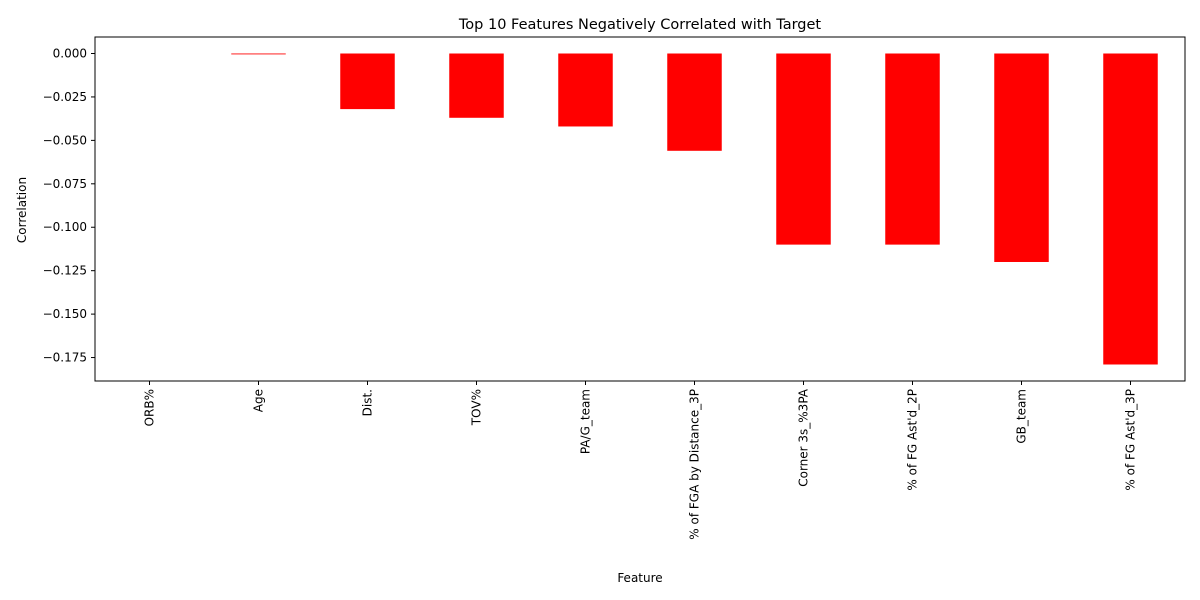 This screenshot has width=1200, height=600. I want to click on y-axis-title: Correlation, so click(22, 210).